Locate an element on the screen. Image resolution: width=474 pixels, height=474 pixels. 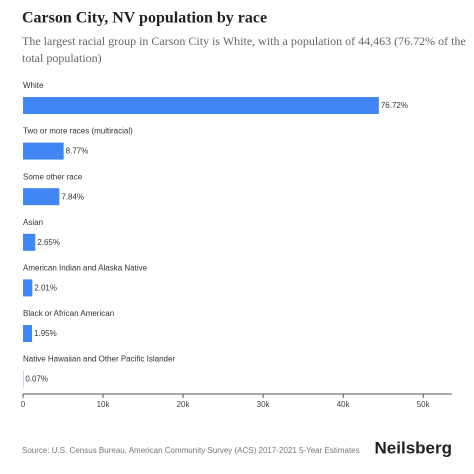
category-label: White is located at coordinates (33, 85).